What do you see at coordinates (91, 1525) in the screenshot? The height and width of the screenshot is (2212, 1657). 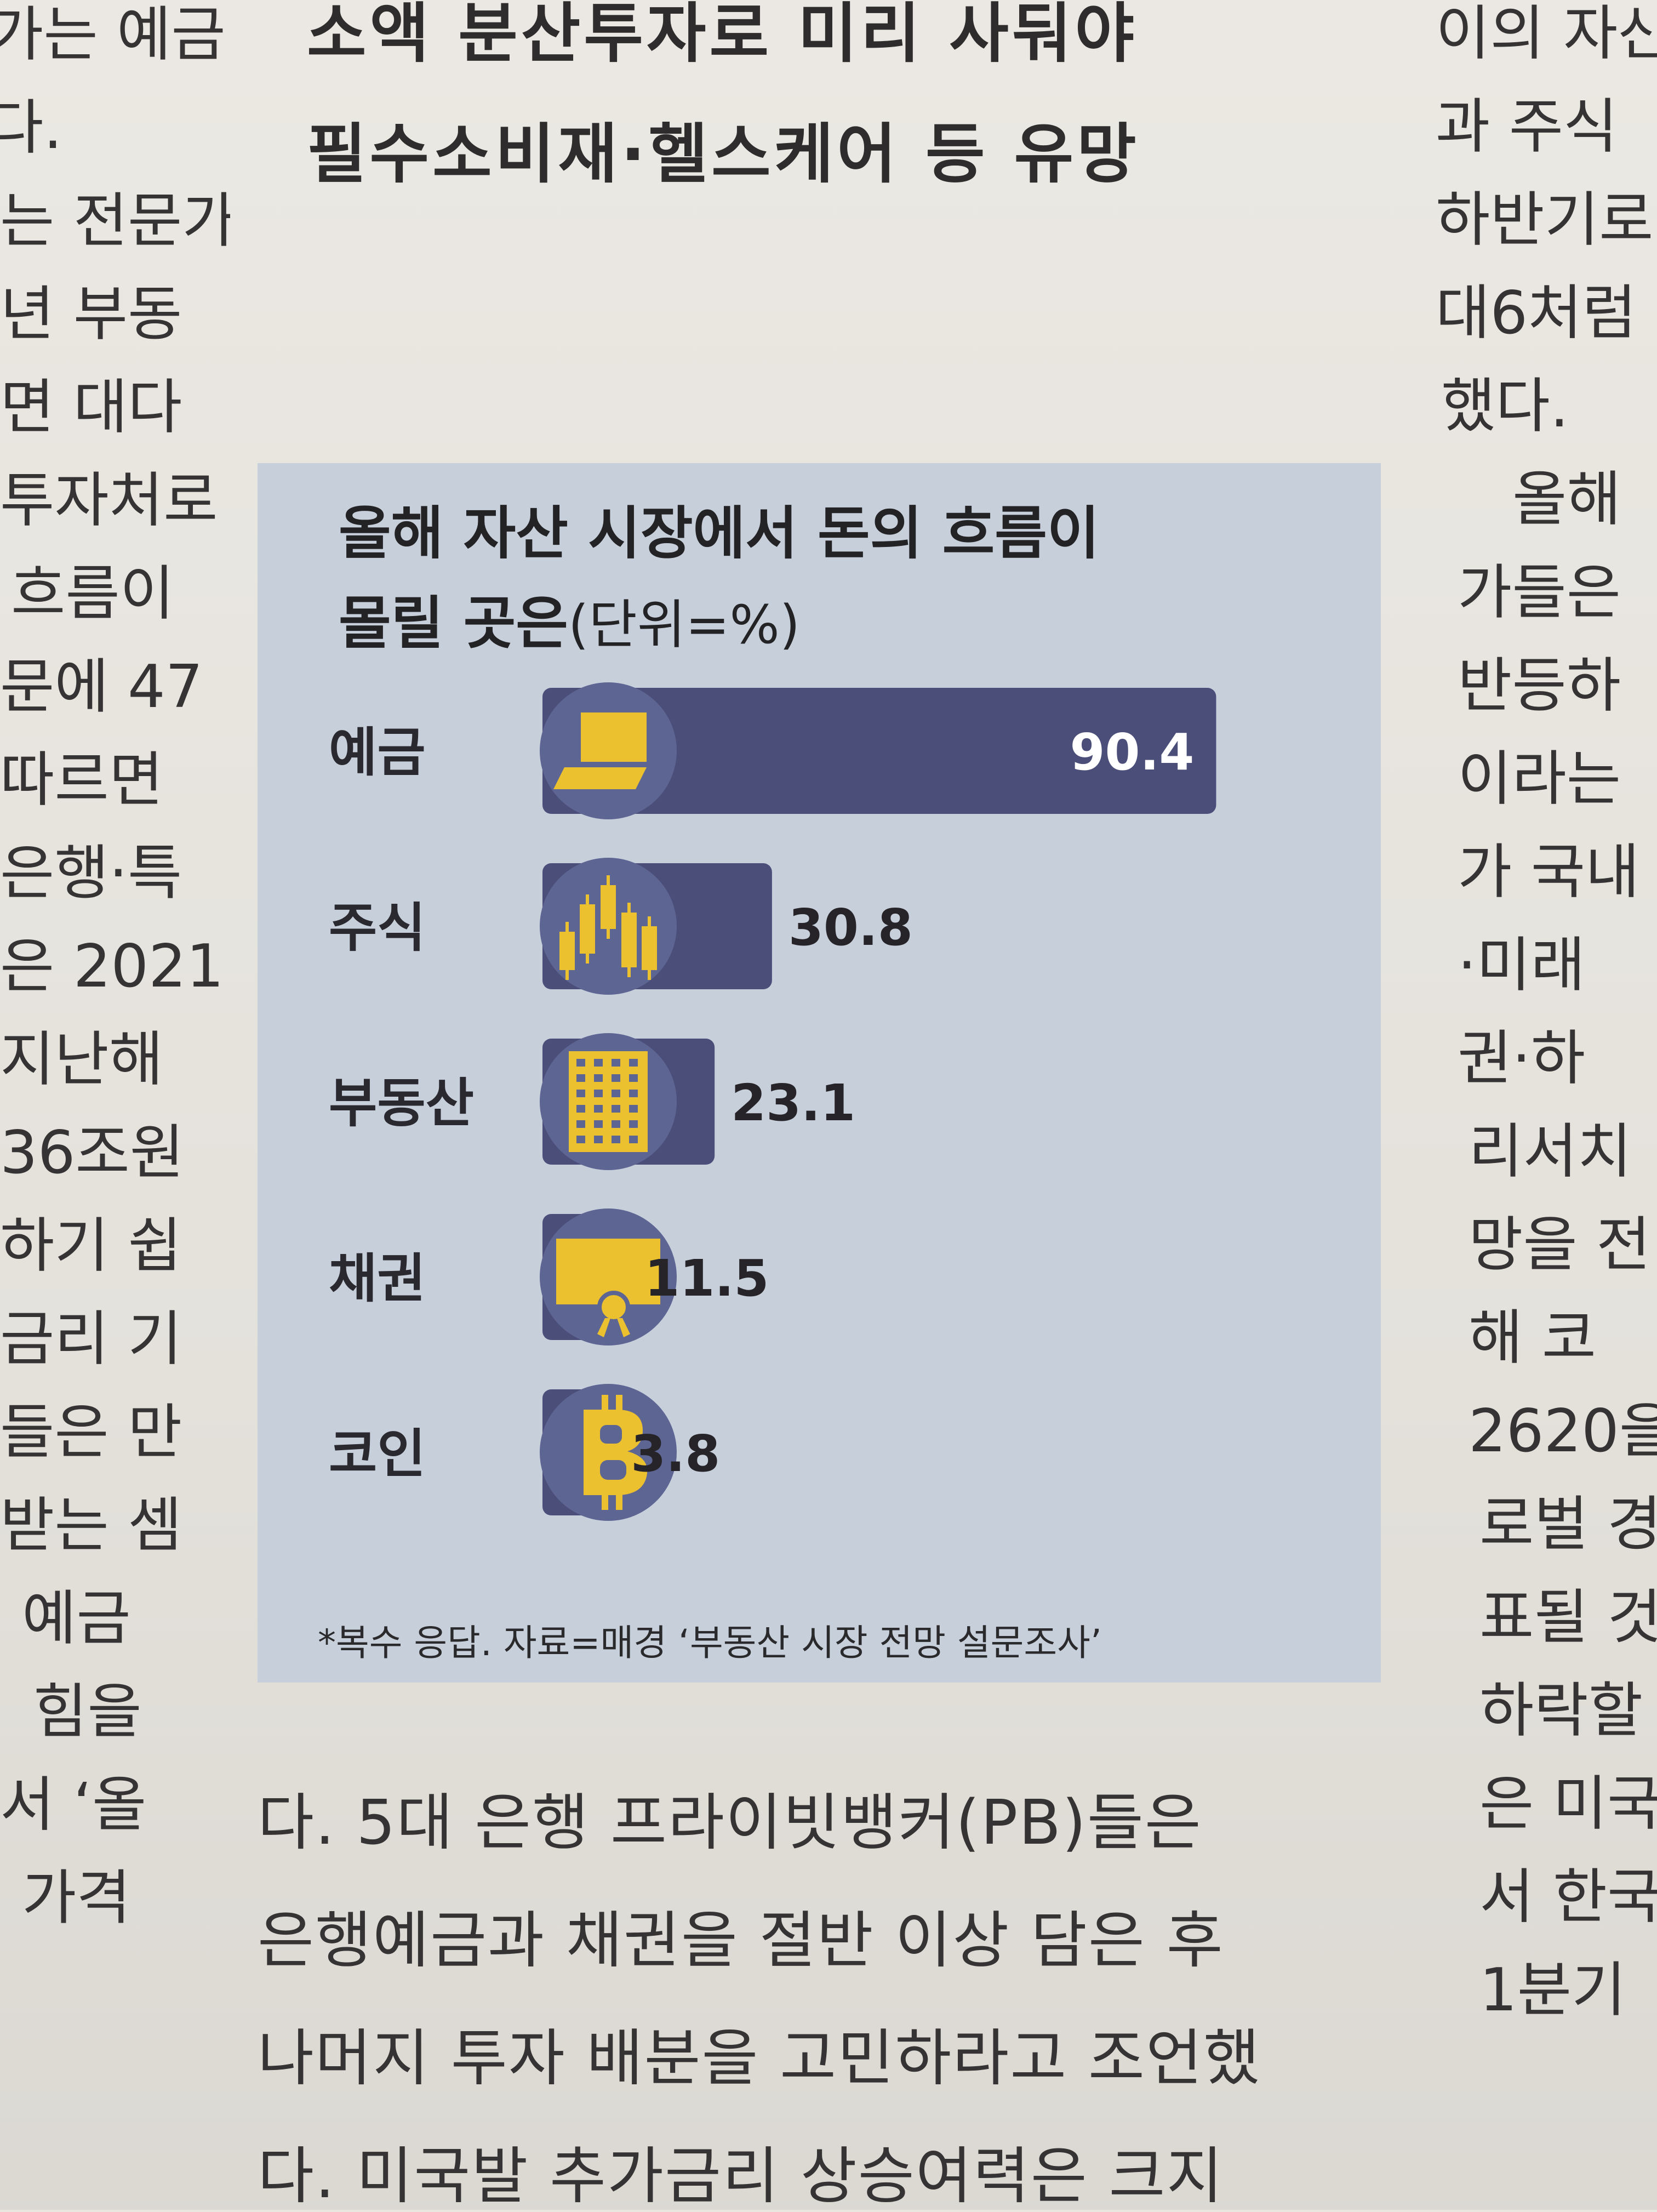 I see `text-line: 받는 셈` at bounding box center [91, 1525].